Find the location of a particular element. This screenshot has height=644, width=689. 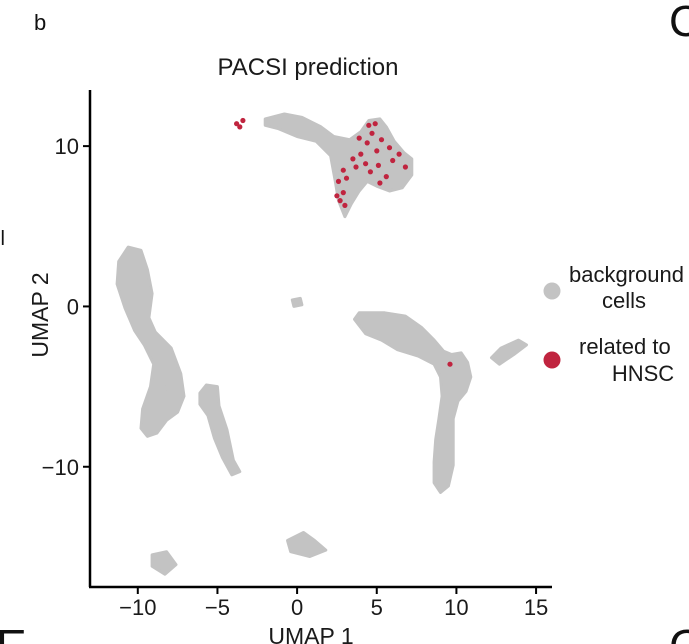

related-cells-layer is located at coordinates (343, 242).